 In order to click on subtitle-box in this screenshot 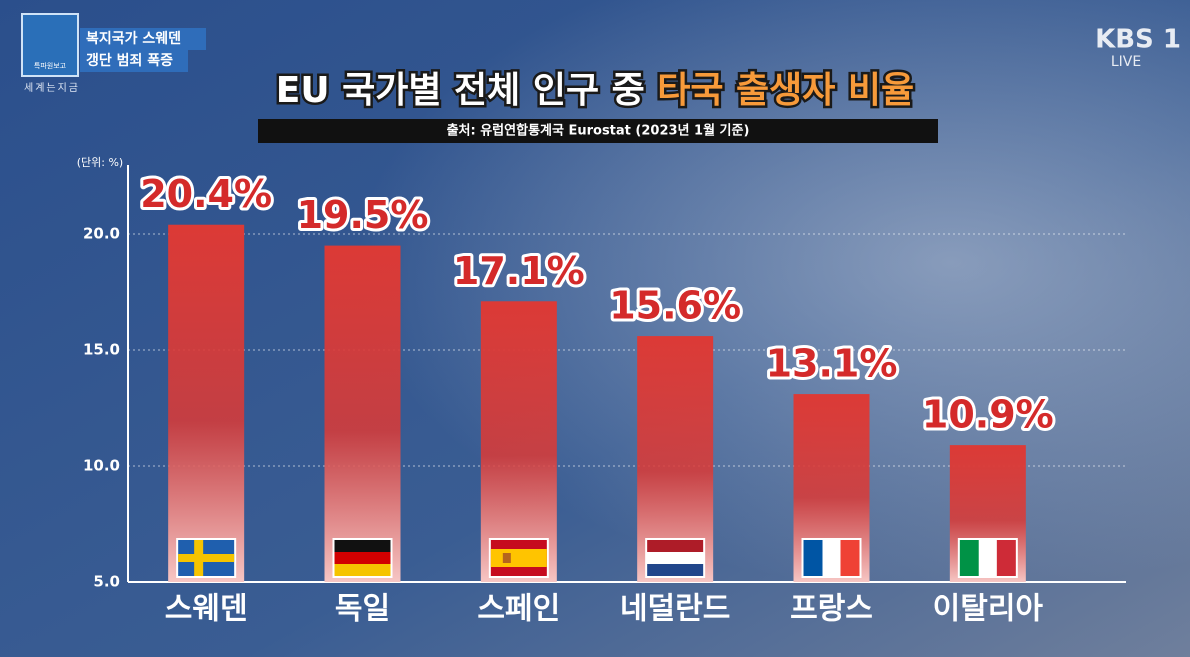, I will do `click(598, 131)`.